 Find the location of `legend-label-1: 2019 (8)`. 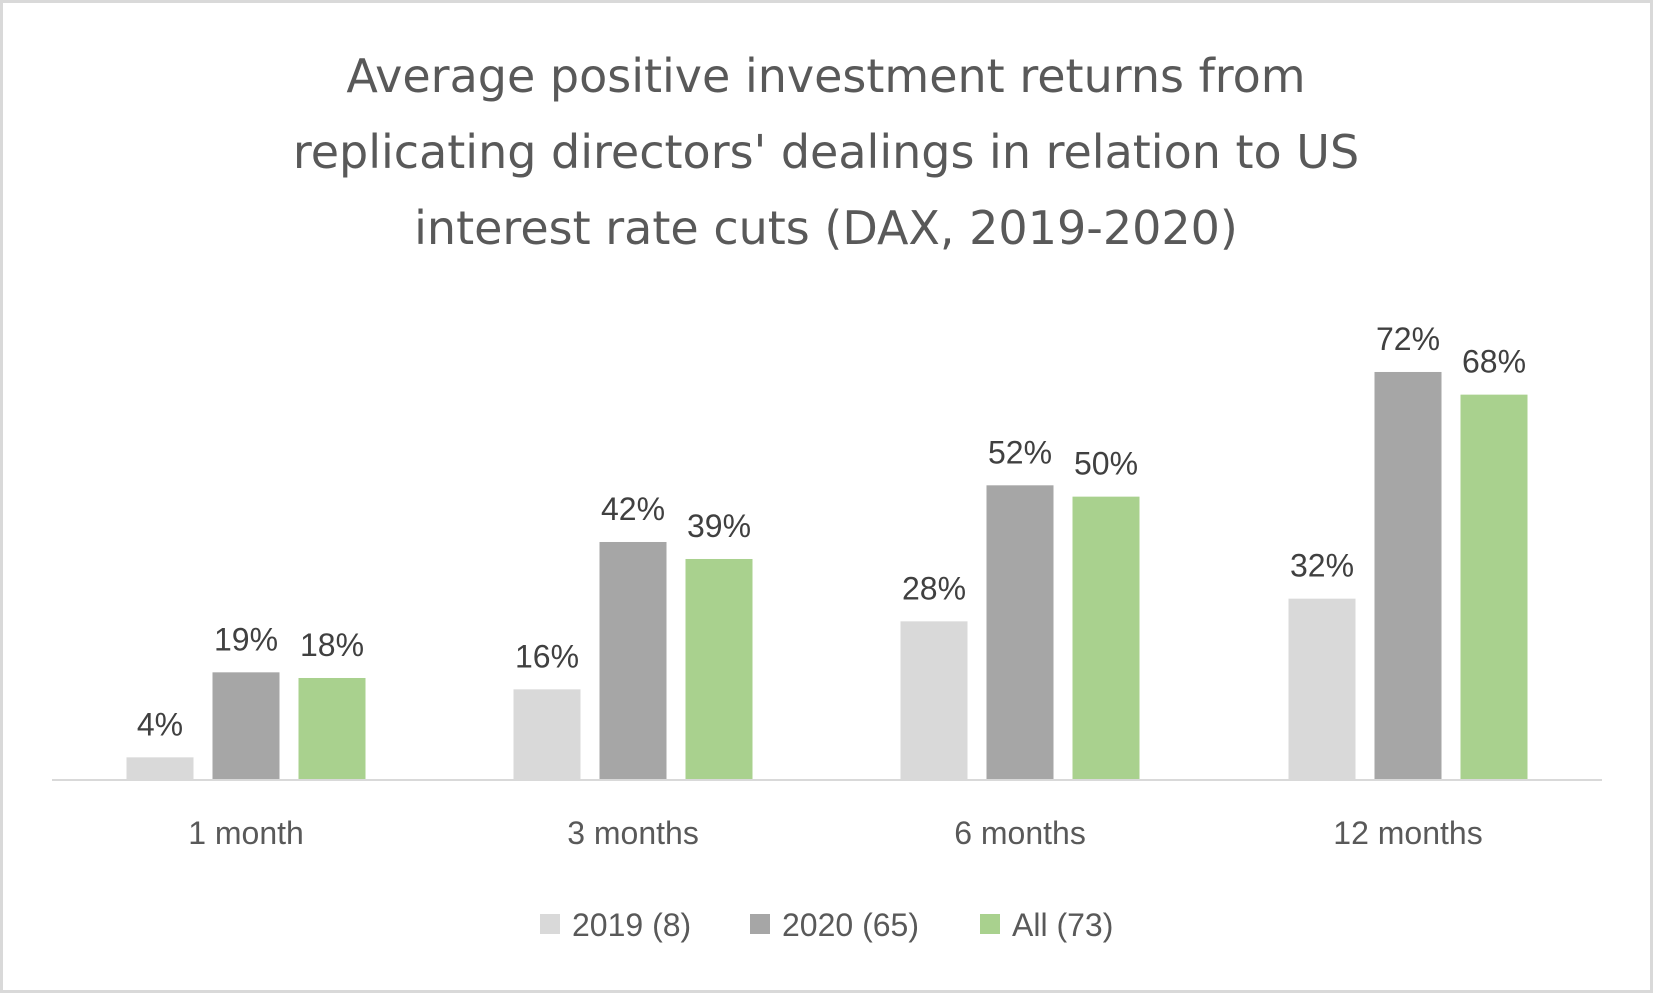

legend-label-1: 2019 (8) is located at coordinates (631, 925).